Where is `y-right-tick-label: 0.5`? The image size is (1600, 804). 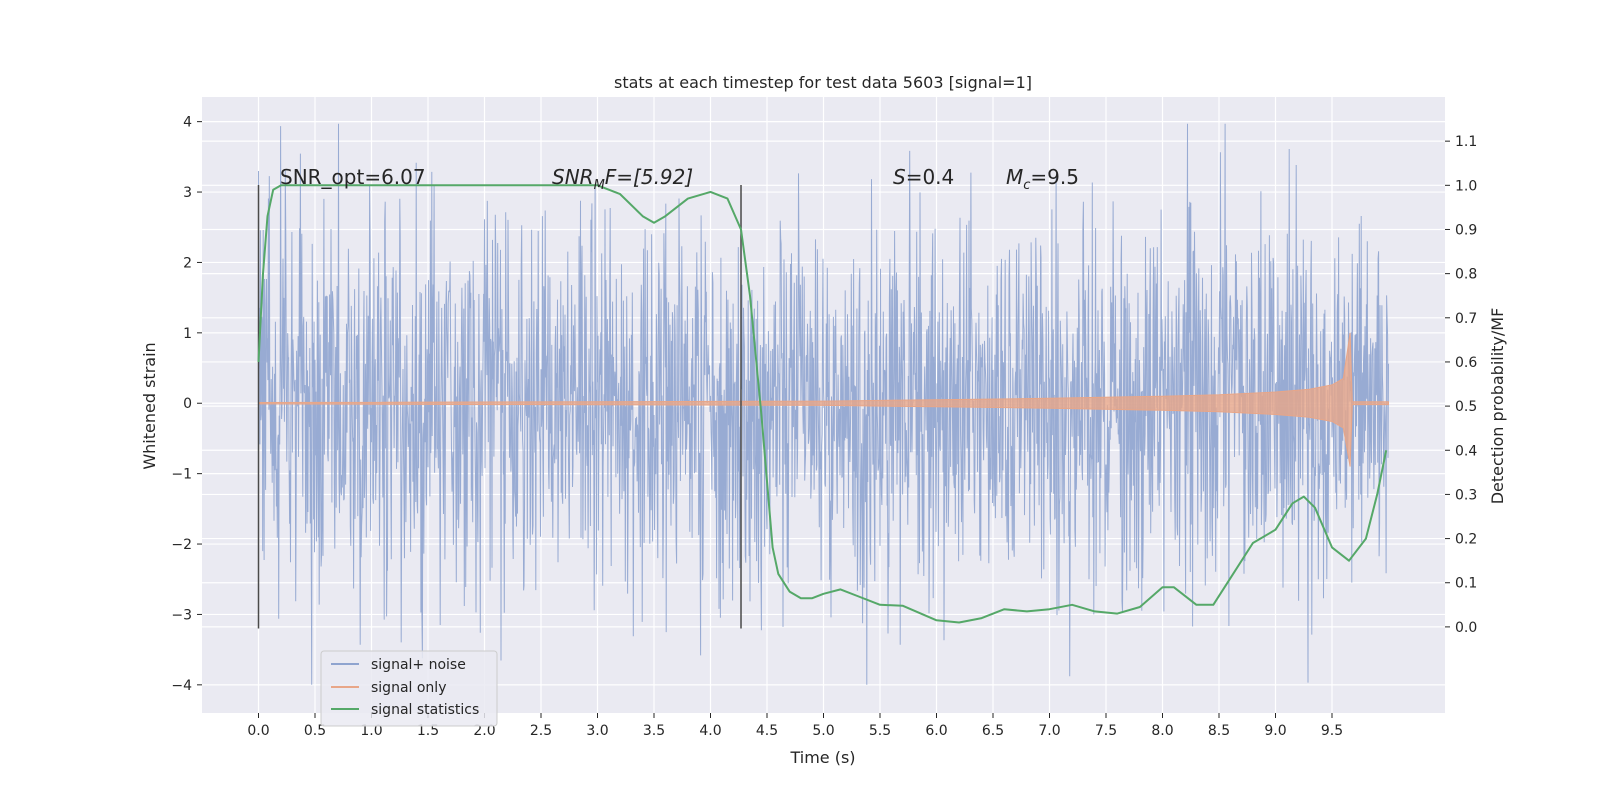
y-right-tick-label: 0.5 is located at coordinates (1466, 407).